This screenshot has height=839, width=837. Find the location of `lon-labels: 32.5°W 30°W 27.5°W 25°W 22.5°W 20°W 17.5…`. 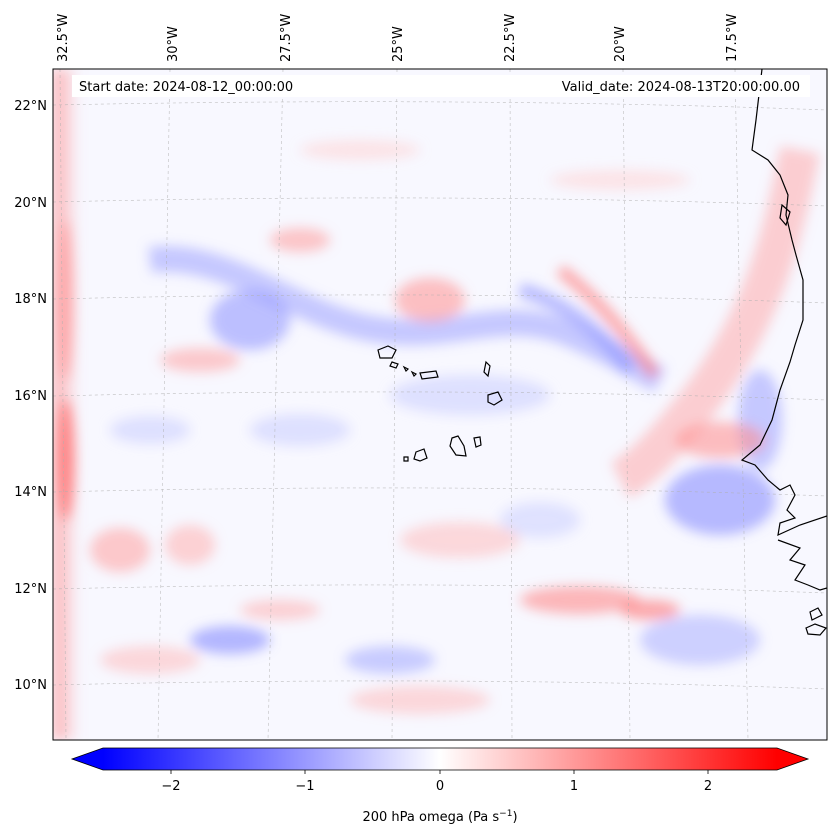

lon-labels: 32.5°W 30°W 27.5°W 25°W 22.5°W 20°W 17.5… is located at coordinates (398, 38).